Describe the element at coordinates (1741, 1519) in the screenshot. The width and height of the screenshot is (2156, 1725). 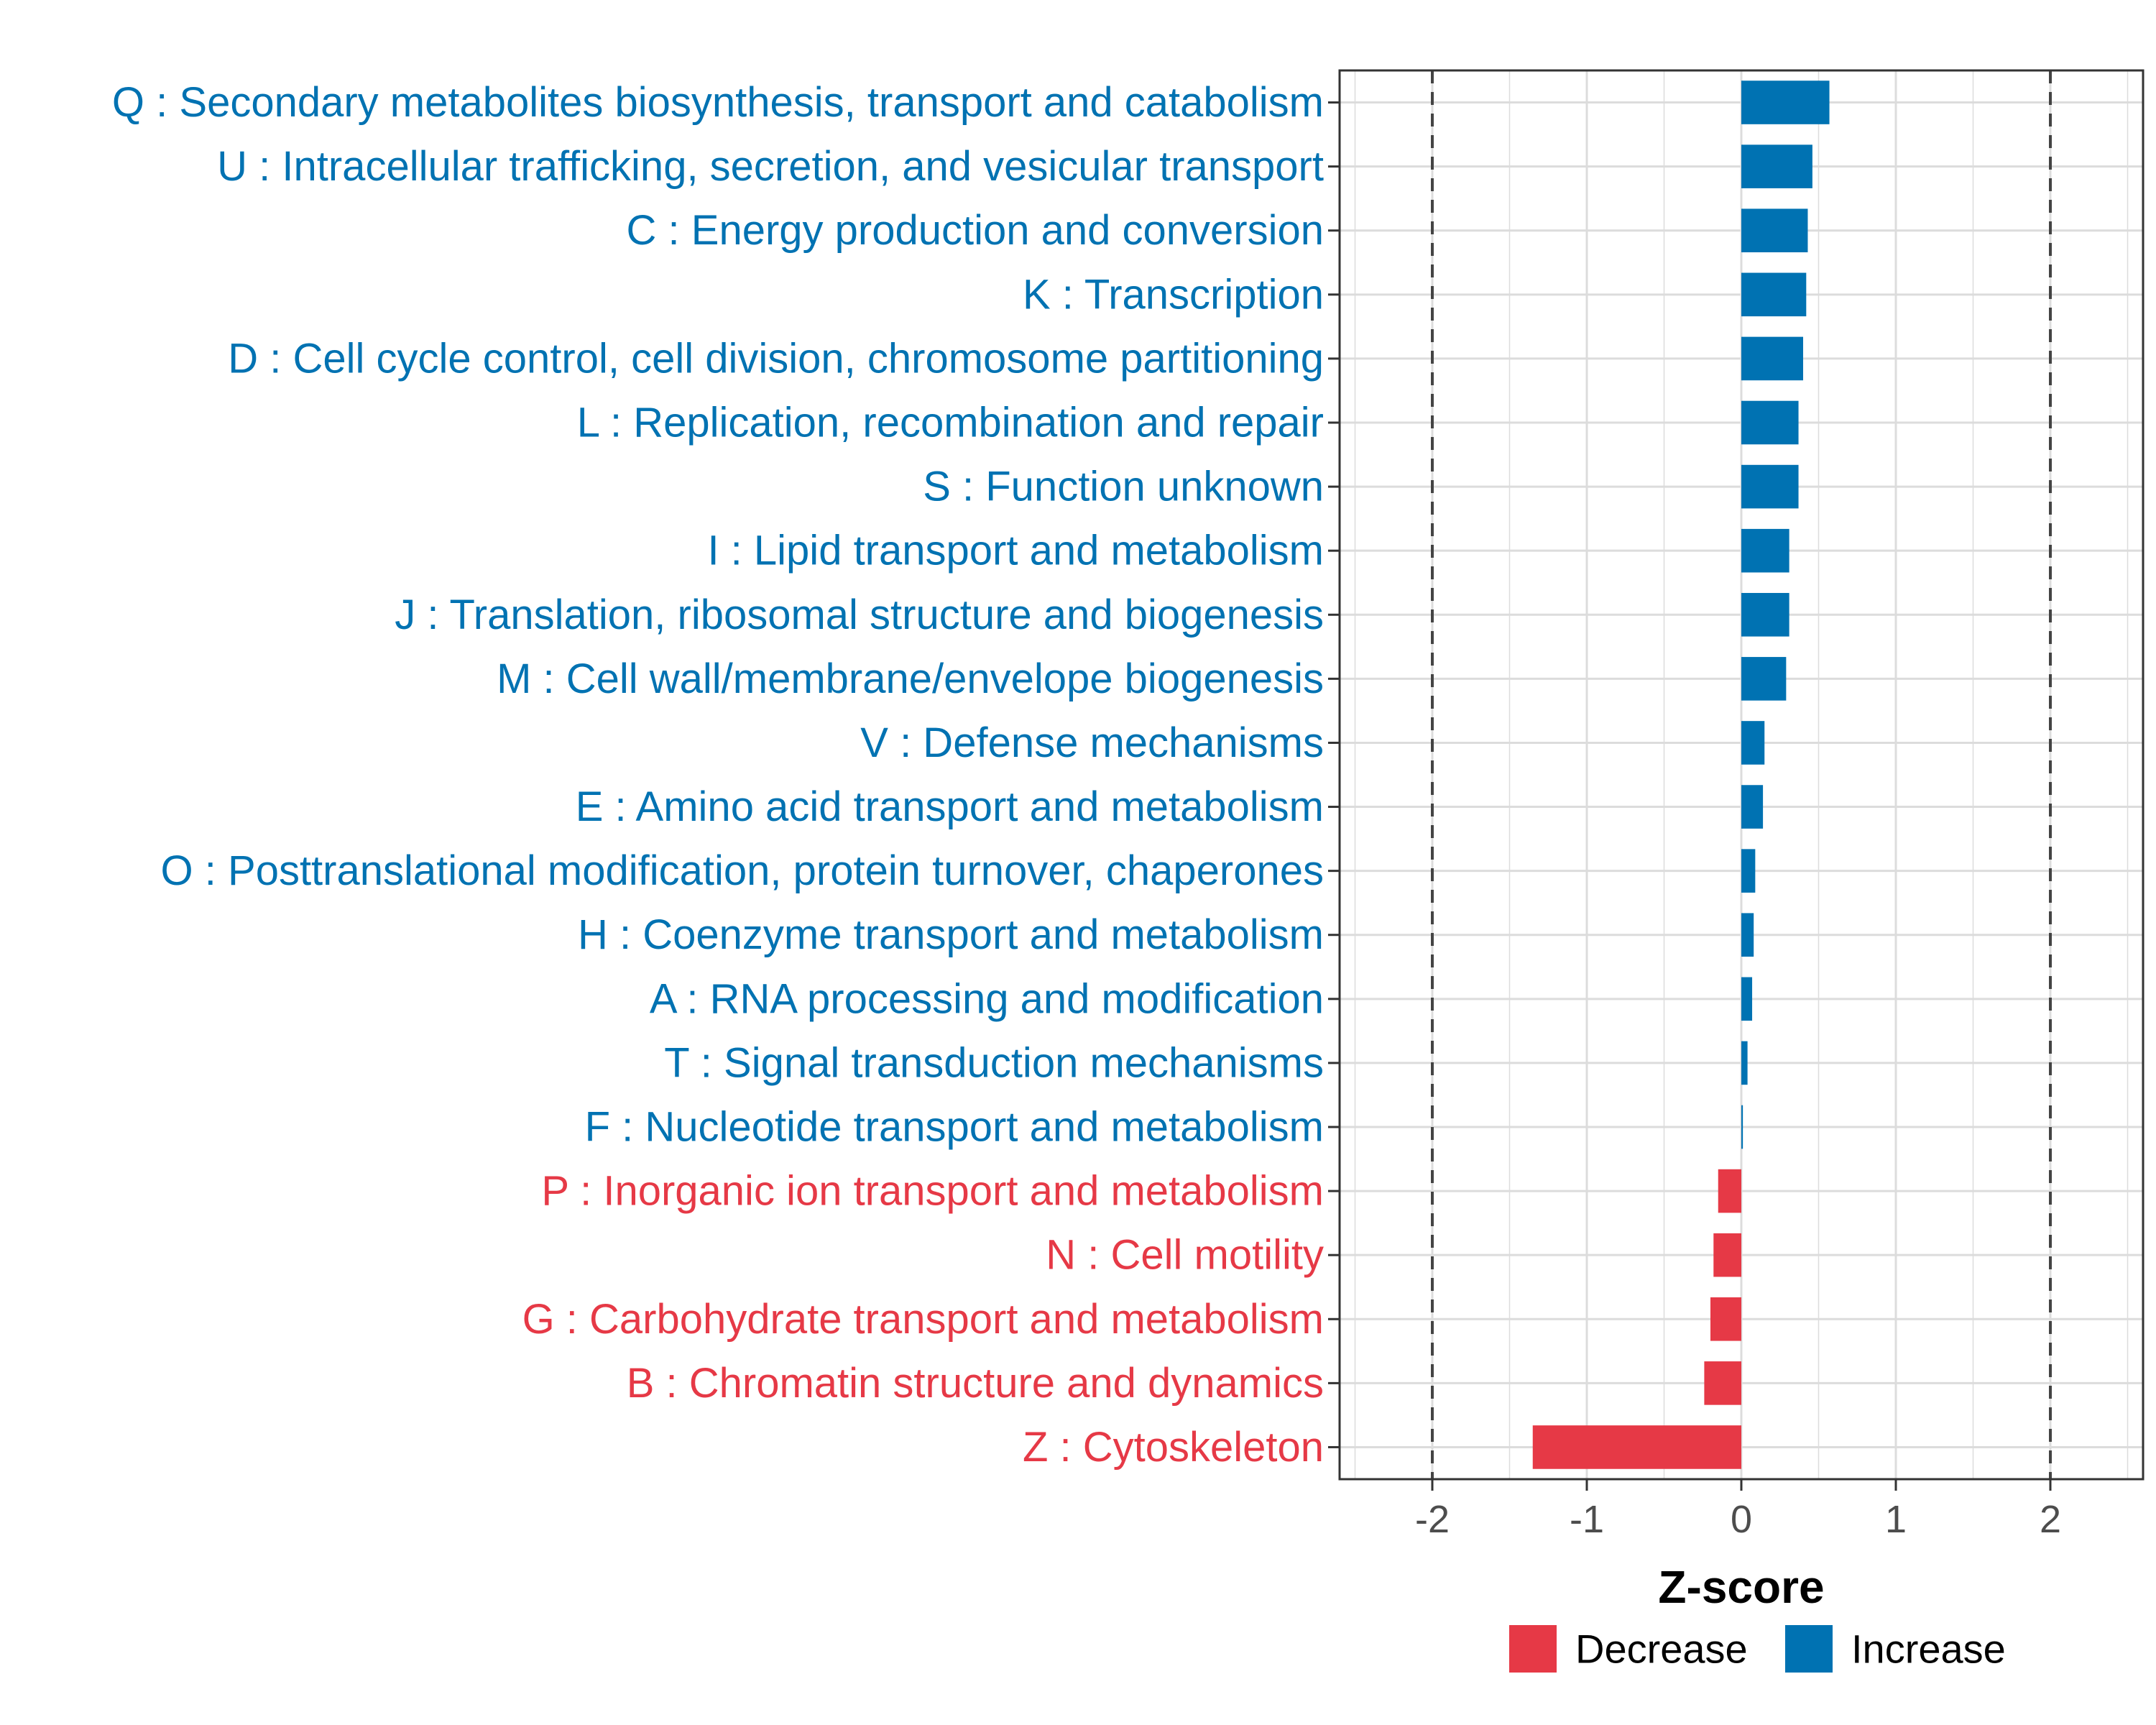
I see `x-tick-label: 0` at that location.